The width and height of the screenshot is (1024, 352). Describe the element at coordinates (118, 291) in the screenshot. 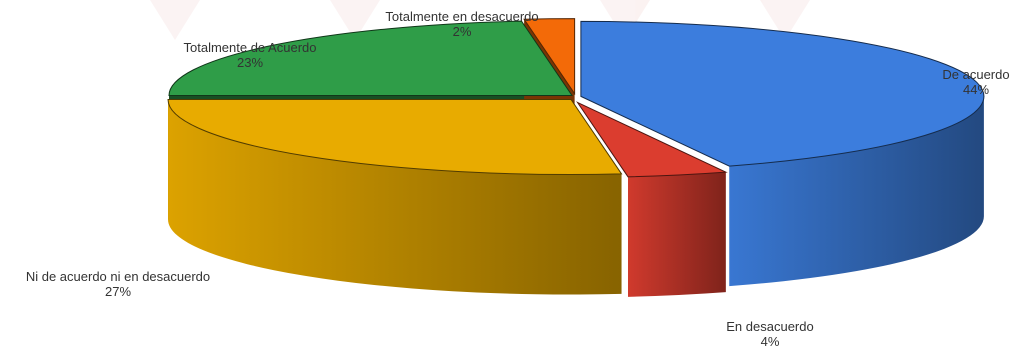

I see `slice-value-label: 27%` at that location.